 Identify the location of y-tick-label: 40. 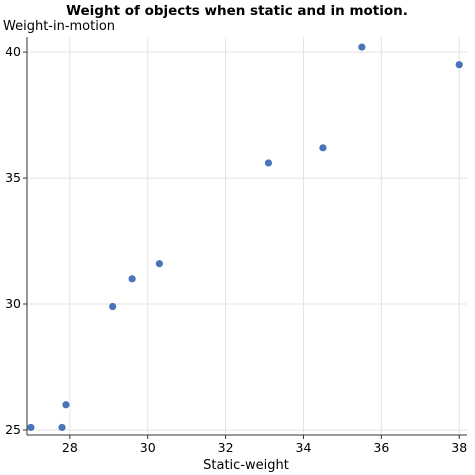
(13, 51).